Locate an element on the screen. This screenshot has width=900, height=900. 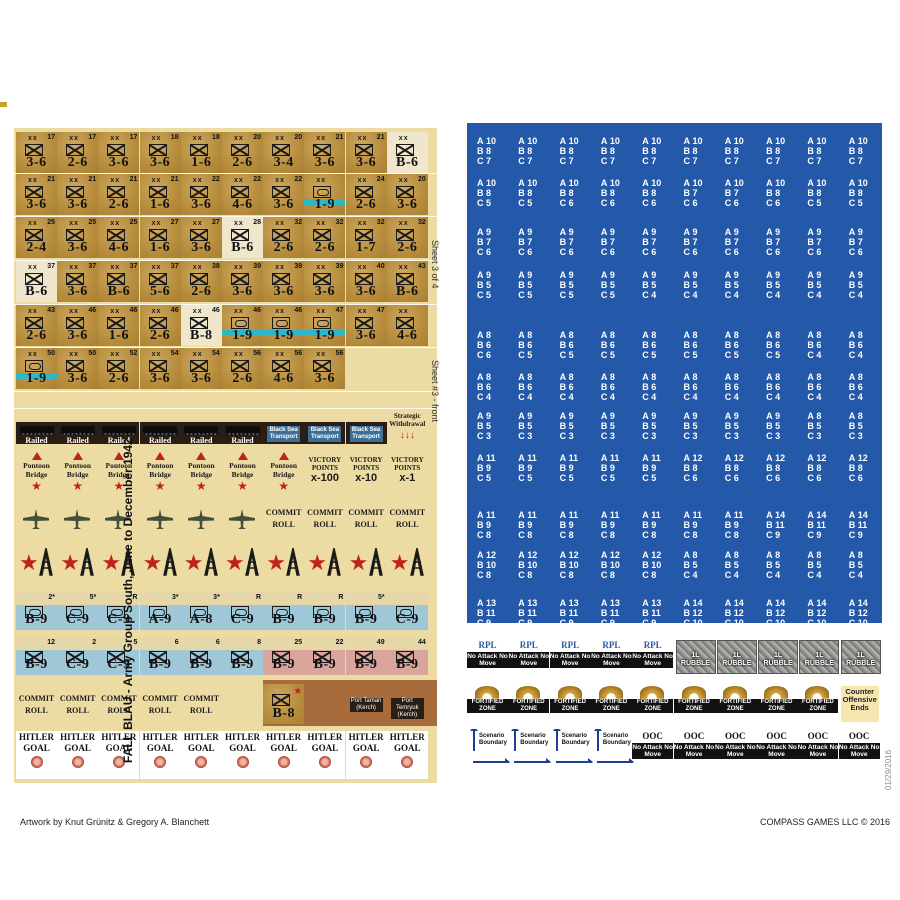
unit-counter: xx 32 2-6 is located at coordinates (407, 237).